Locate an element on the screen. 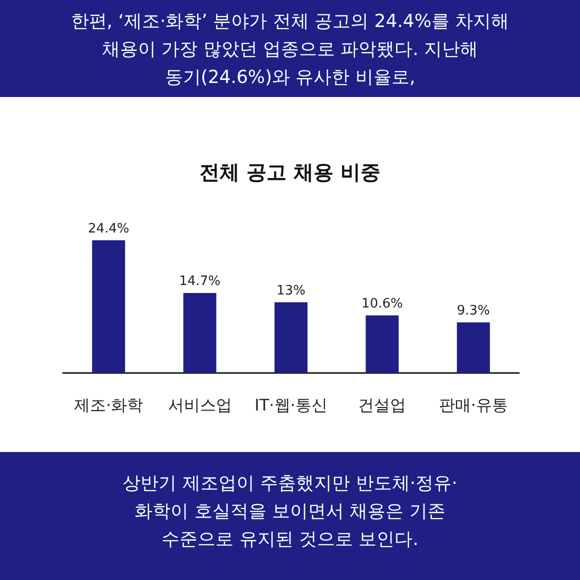 The width and height of the screenshot is (580, 580). text: 상반기 제조업이 주춤했지만 반도체·정유· 화학이 호실적을 보이면서 채용은 기존 수준으로 유지된 것으로 보인다. is located at coordinates (290, 512).